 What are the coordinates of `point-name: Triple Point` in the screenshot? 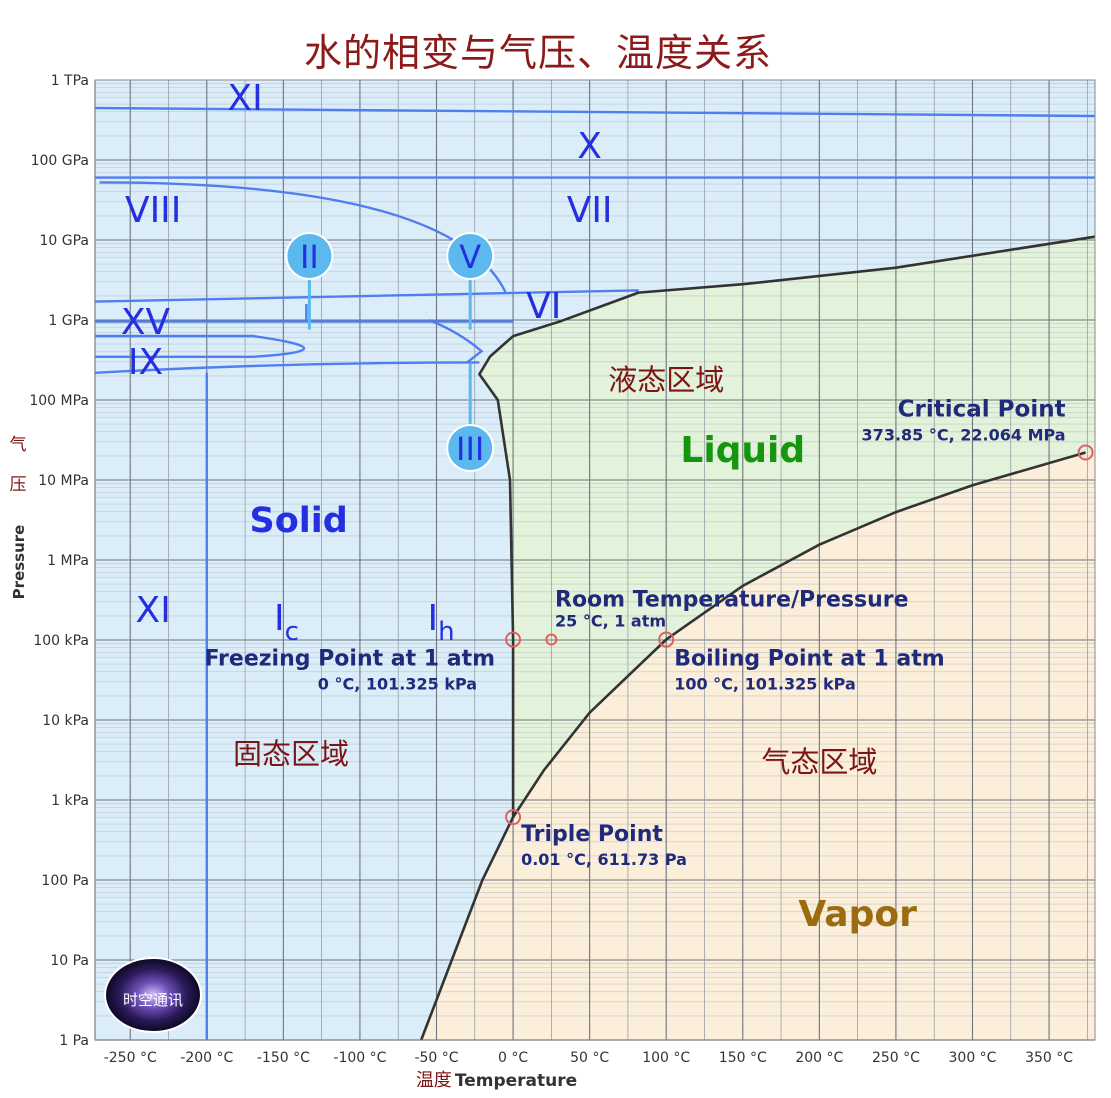 It's located at (592, 834).